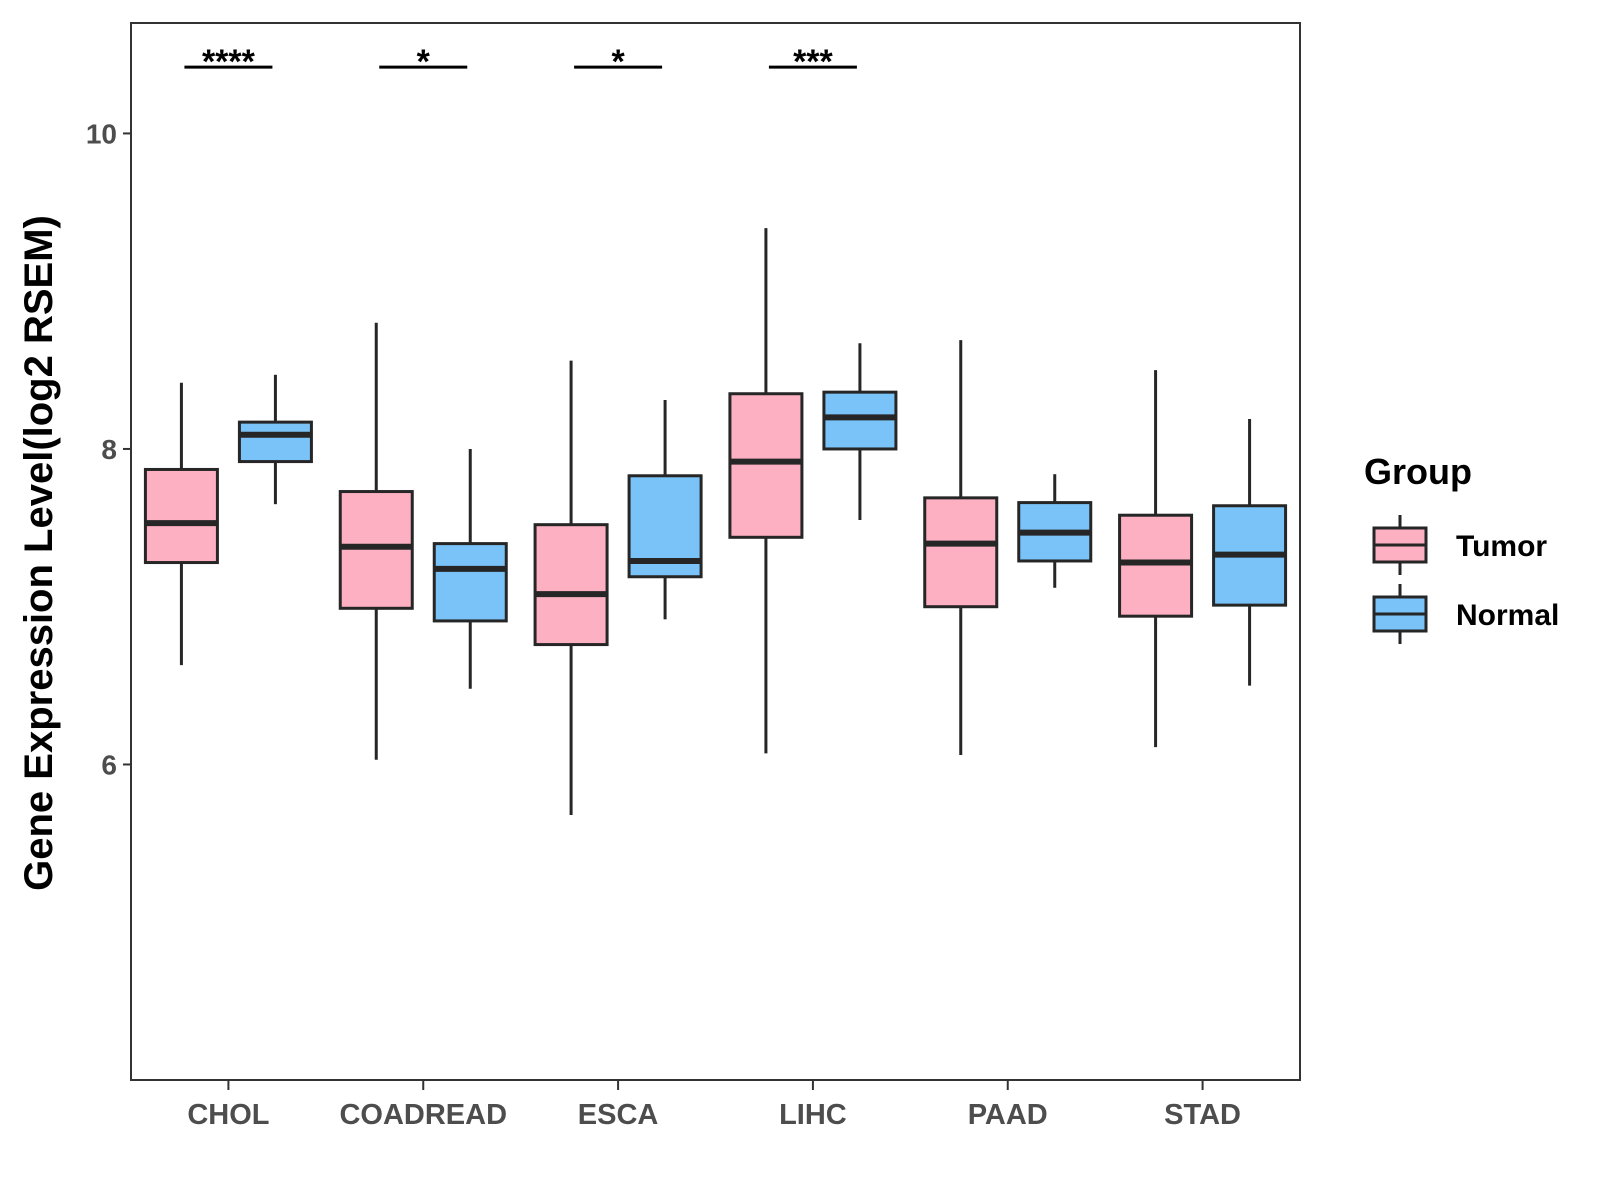 This screenshot has width=1600, height=1200. Describe the element at coordinates (618, 1115) in the screenshot. I see `x-tick-label: ESCA` at that location.